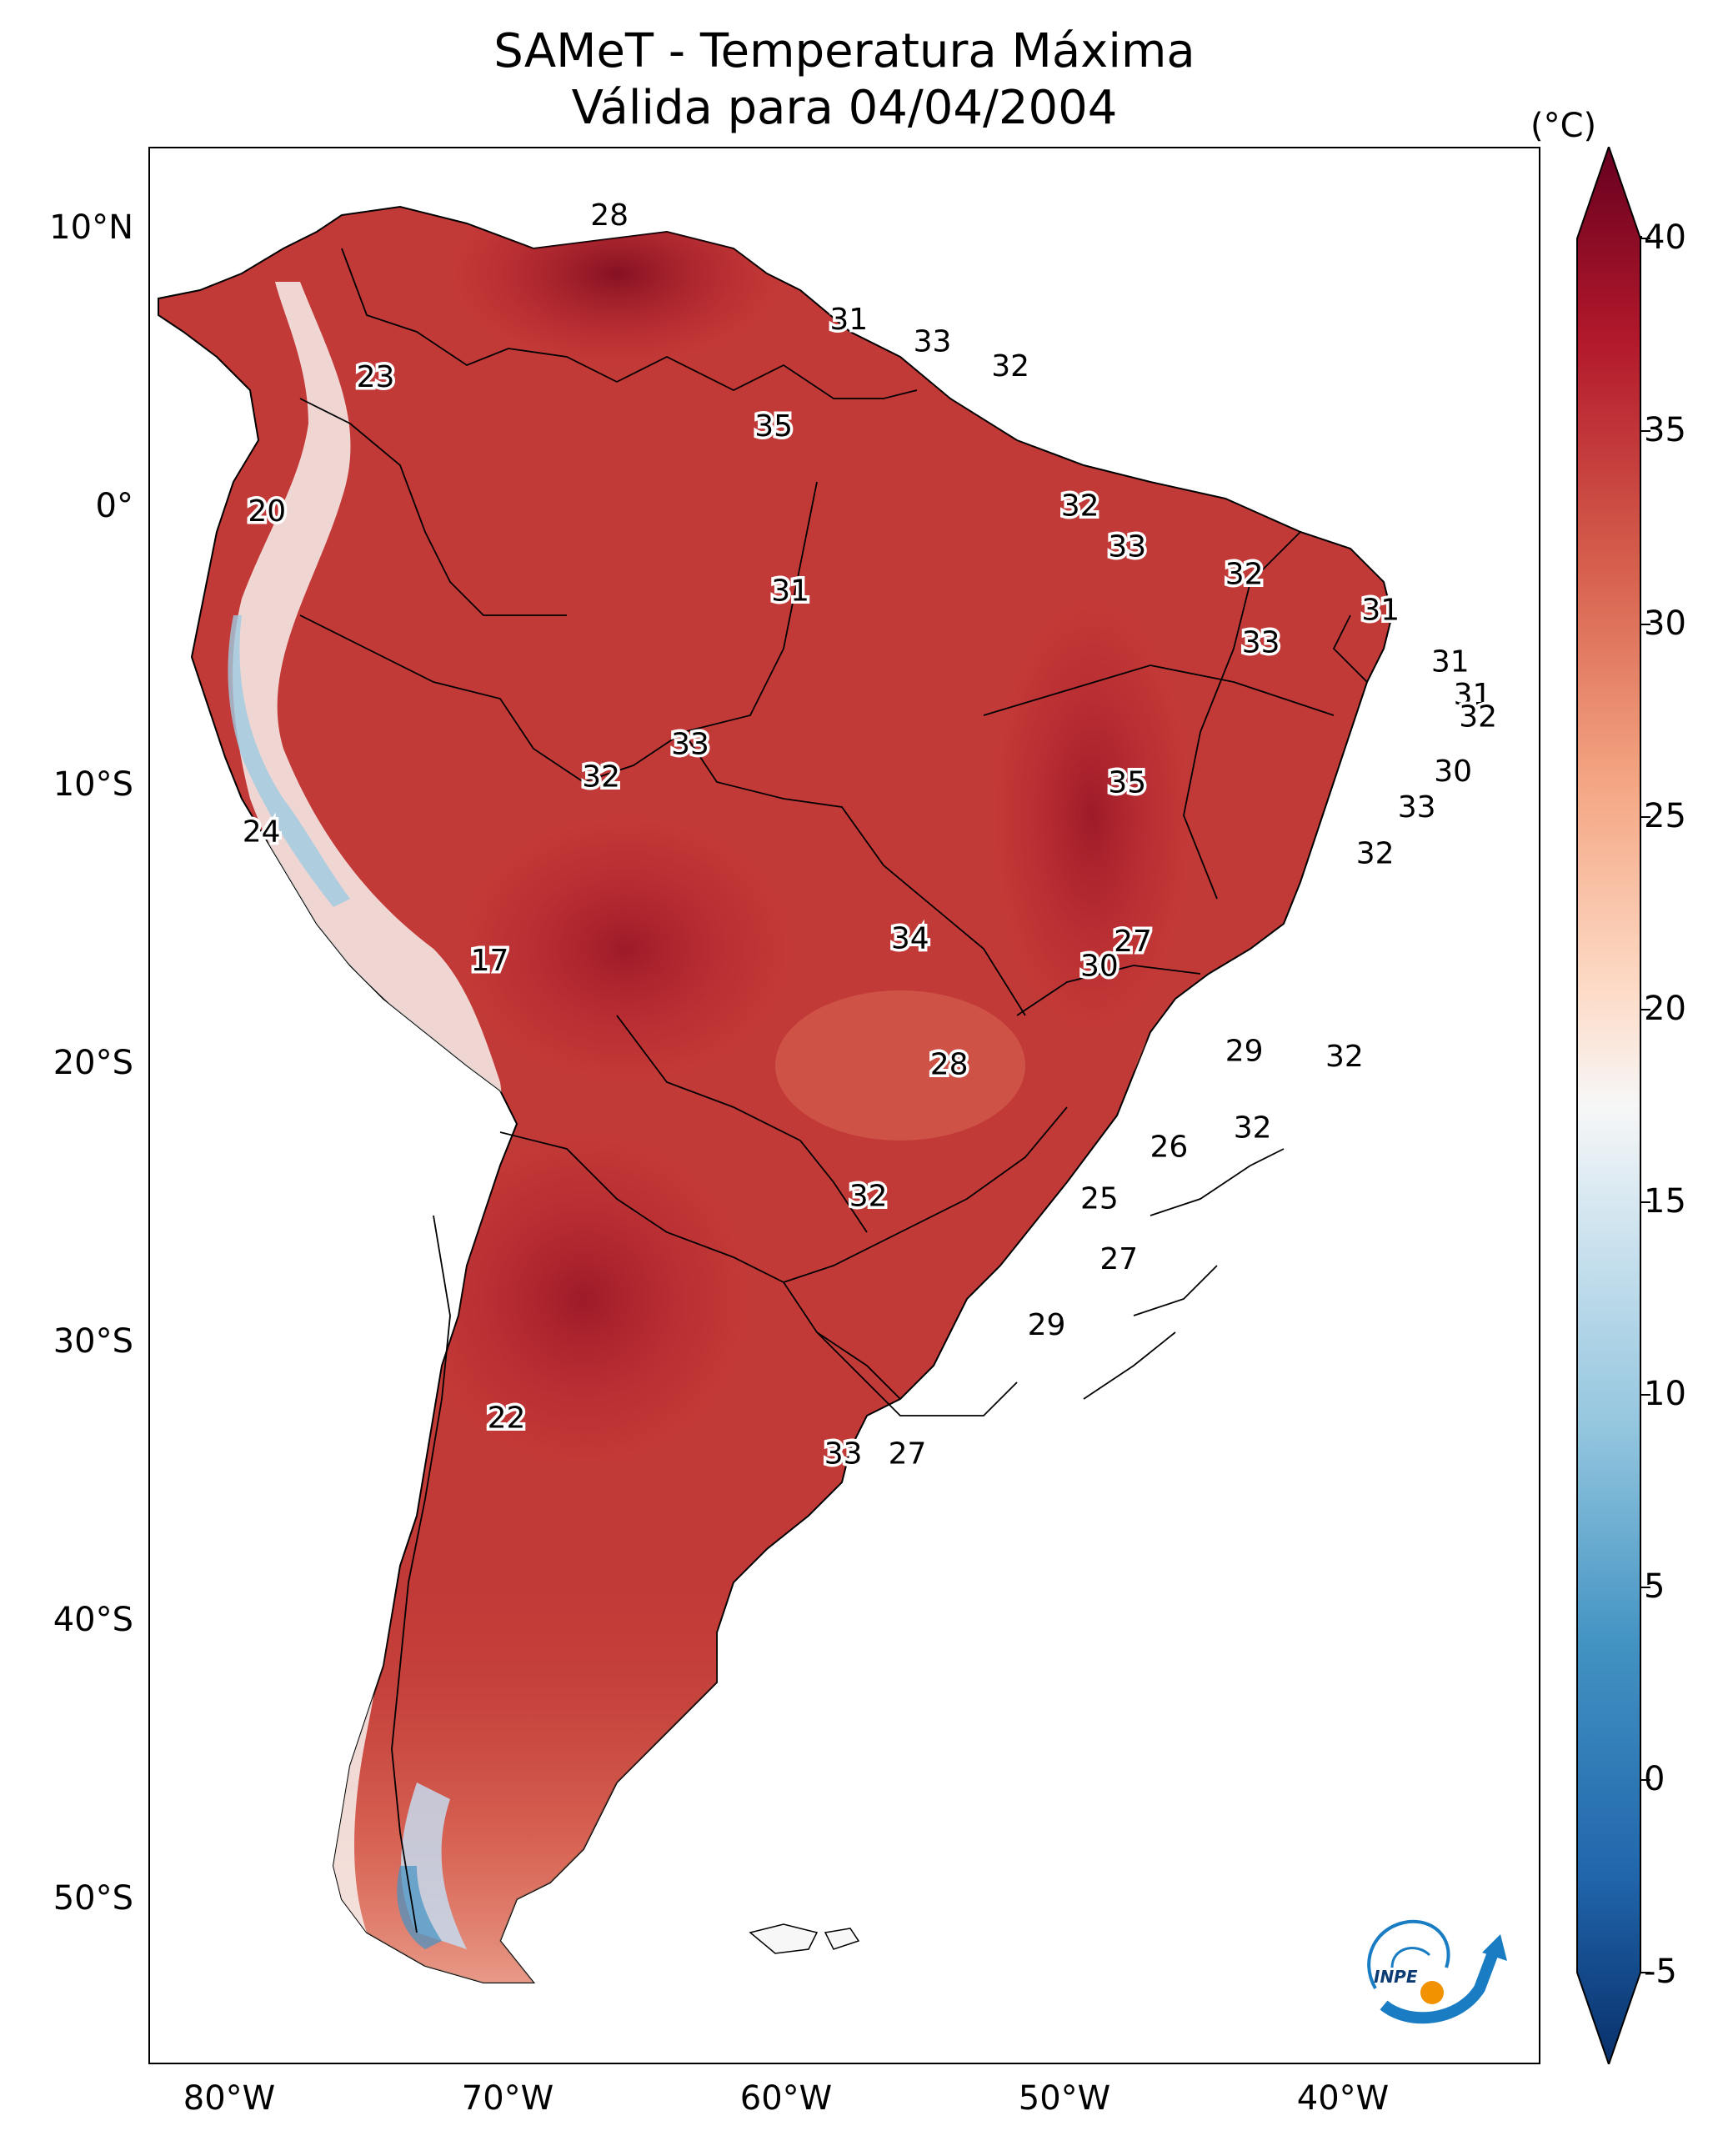 Image resolution: width=1723 pixels, height=2156 pixels. Describe the element at coordinates (93, 1063) in the screenshot. I see `lat-label-20s: 20°S` at that location.